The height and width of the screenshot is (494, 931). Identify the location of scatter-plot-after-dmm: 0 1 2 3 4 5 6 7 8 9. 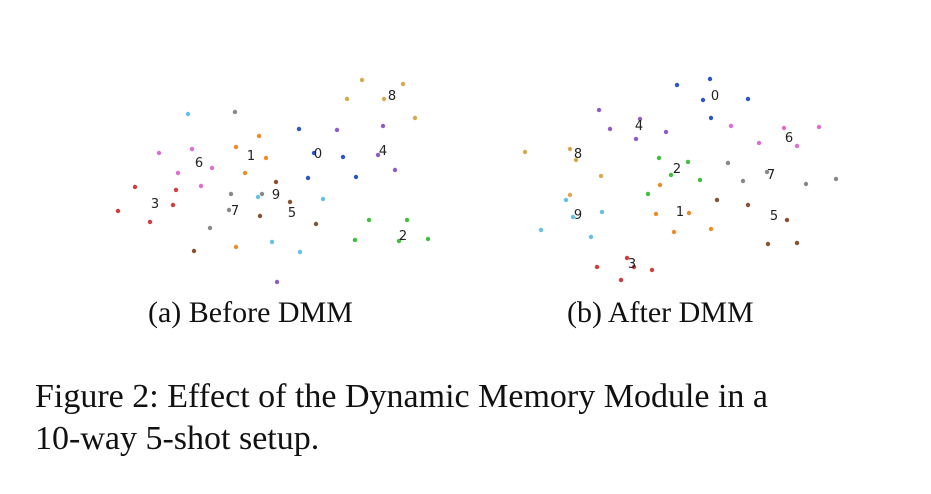
(680, 179).